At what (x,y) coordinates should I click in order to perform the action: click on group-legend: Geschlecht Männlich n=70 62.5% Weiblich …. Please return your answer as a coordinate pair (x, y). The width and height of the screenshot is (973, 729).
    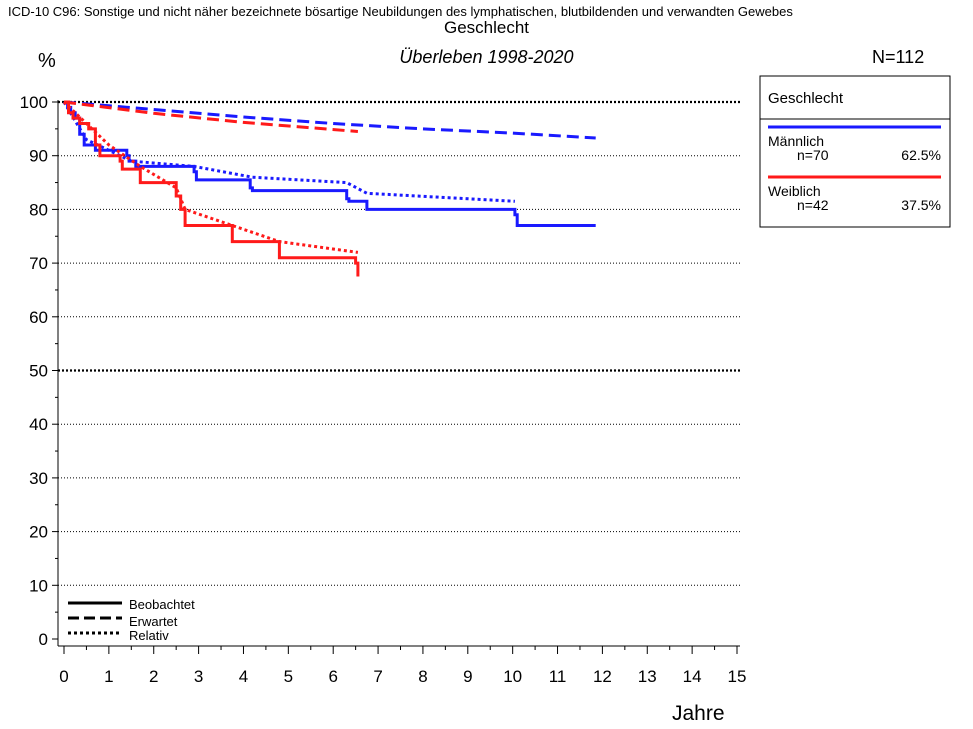
    Looking at the image, I should click on (855, 151).